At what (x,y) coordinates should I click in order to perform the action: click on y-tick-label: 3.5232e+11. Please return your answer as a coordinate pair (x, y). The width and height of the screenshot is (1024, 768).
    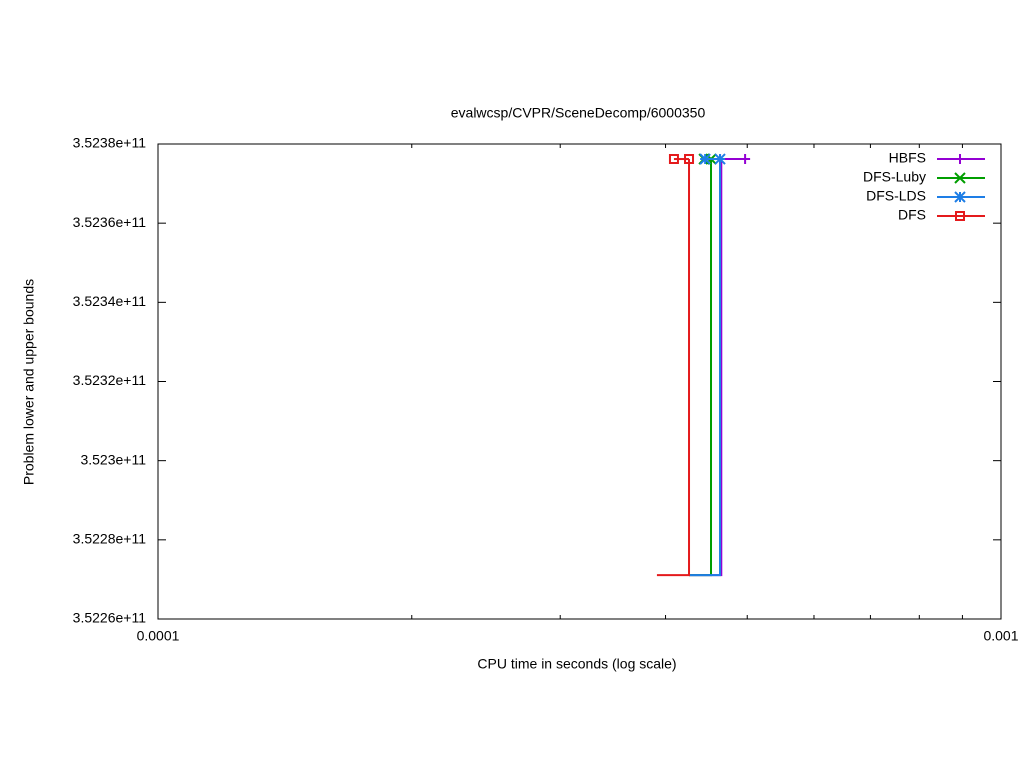
    Looking at the image, I should click on (110, 380).